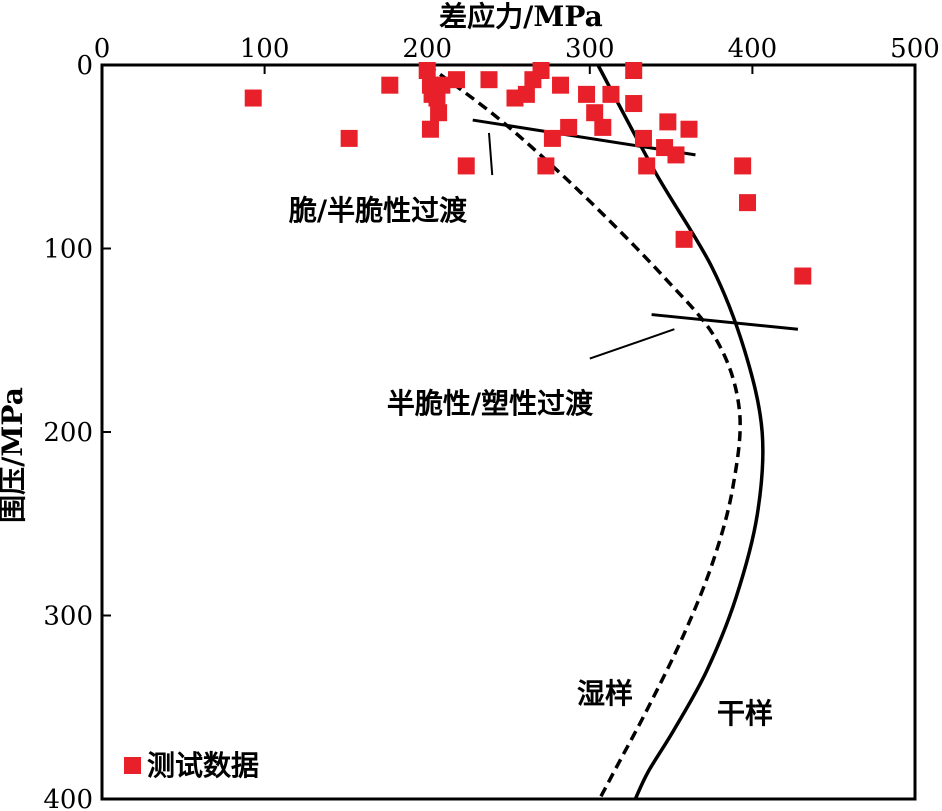 The height and width of the screenshot is (811, 942). I want to click on x-tick-label: 500, so click(915, 49).